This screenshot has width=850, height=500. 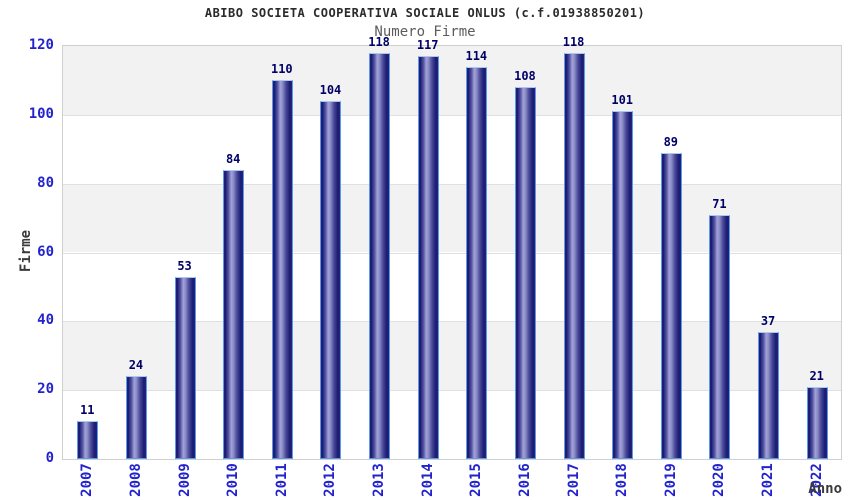 What do you see at coordinates (623, 285) in the screenshot?
I see `bar-2018` at bounding box center [623, 285].